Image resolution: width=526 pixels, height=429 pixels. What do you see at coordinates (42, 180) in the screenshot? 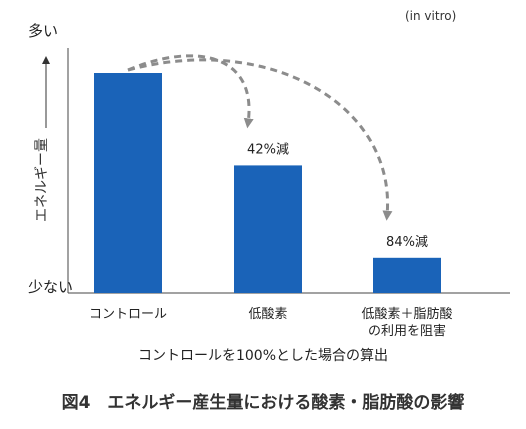
I see `y-axis-label: エネルギー量` at bounding box center [42, 180].